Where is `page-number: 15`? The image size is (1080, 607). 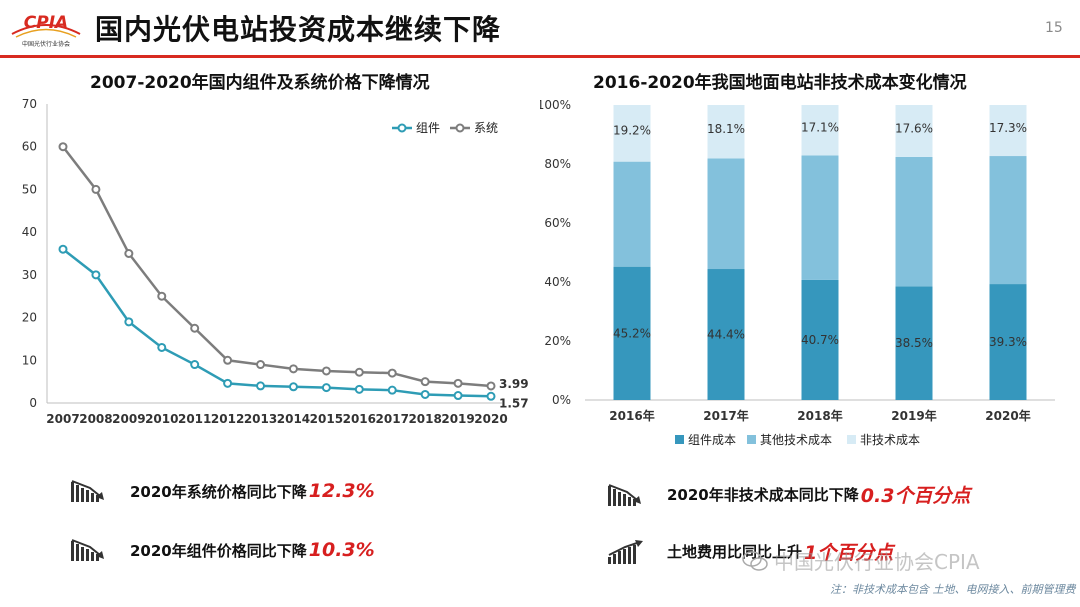
page-number: 15 is located at coordinates (1054, 28).